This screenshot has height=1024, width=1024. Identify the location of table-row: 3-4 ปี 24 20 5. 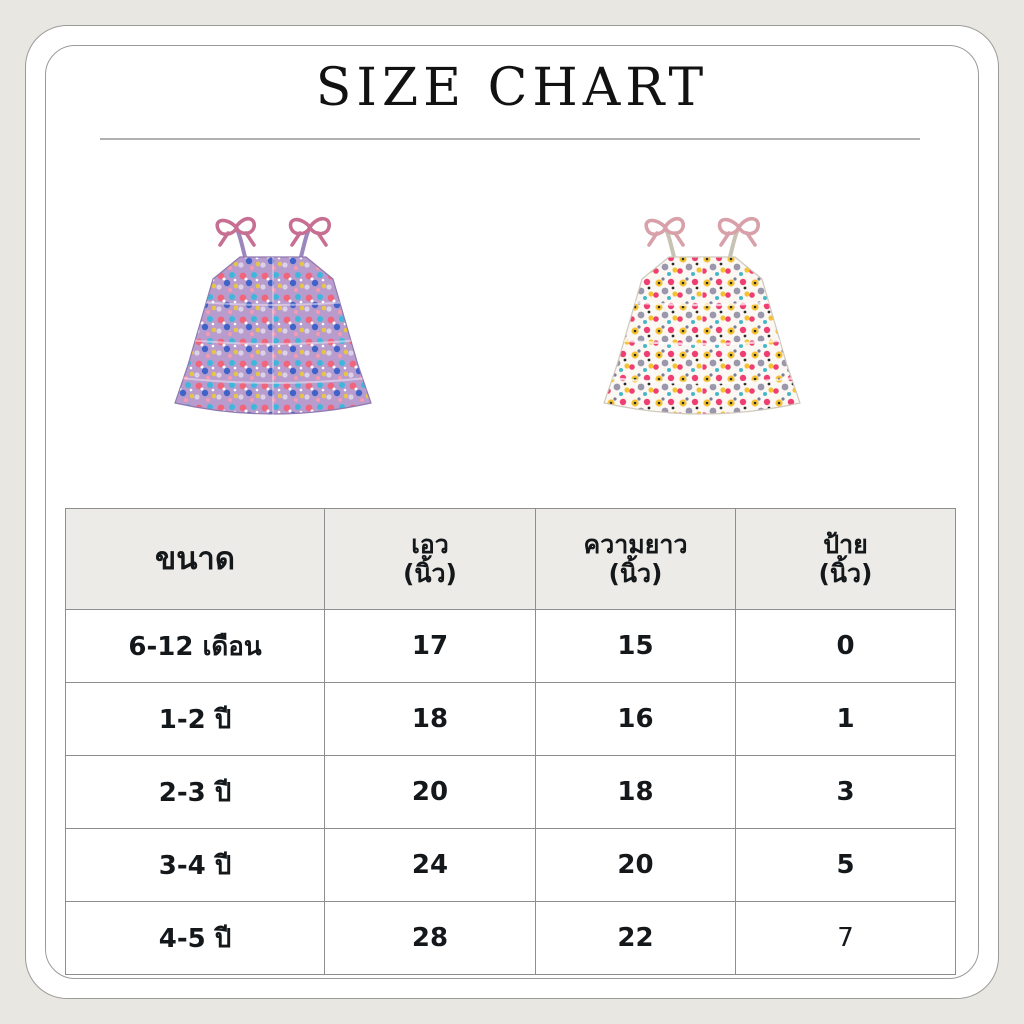
(510, 865).